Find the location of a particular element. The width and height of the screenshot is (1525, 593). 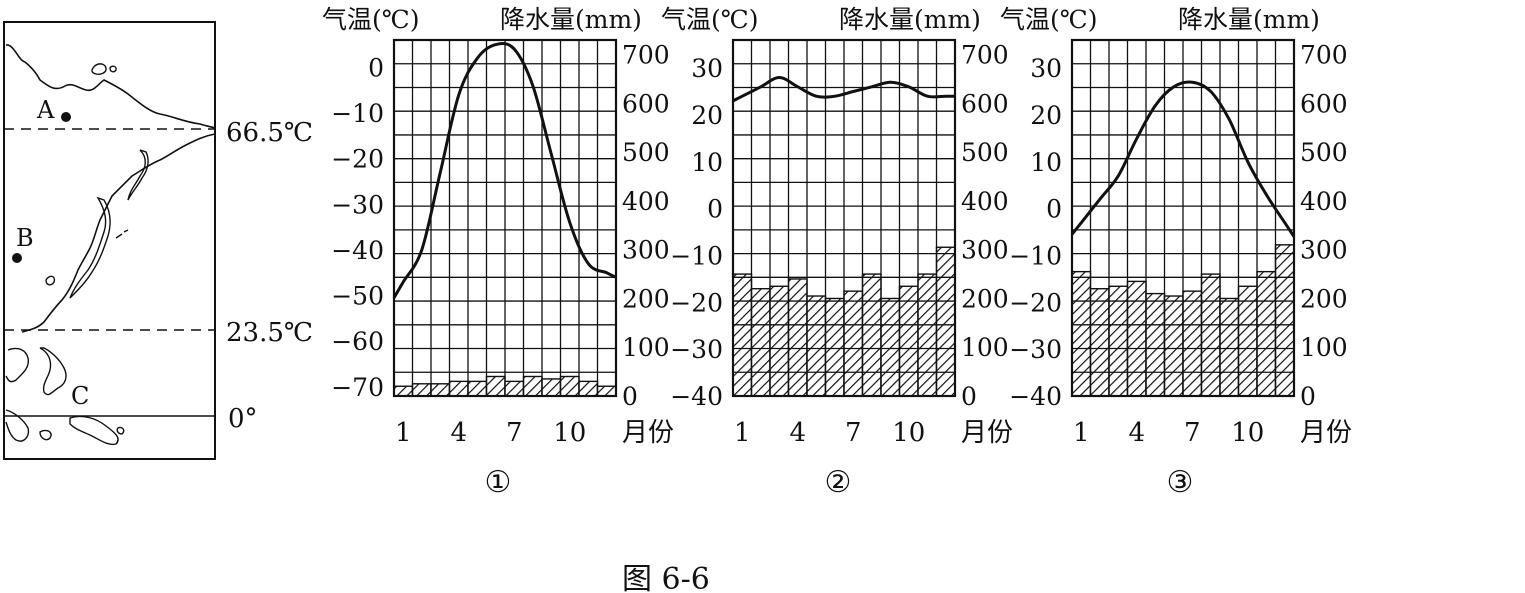

point-b-marker is located at coordinates (17, 258).